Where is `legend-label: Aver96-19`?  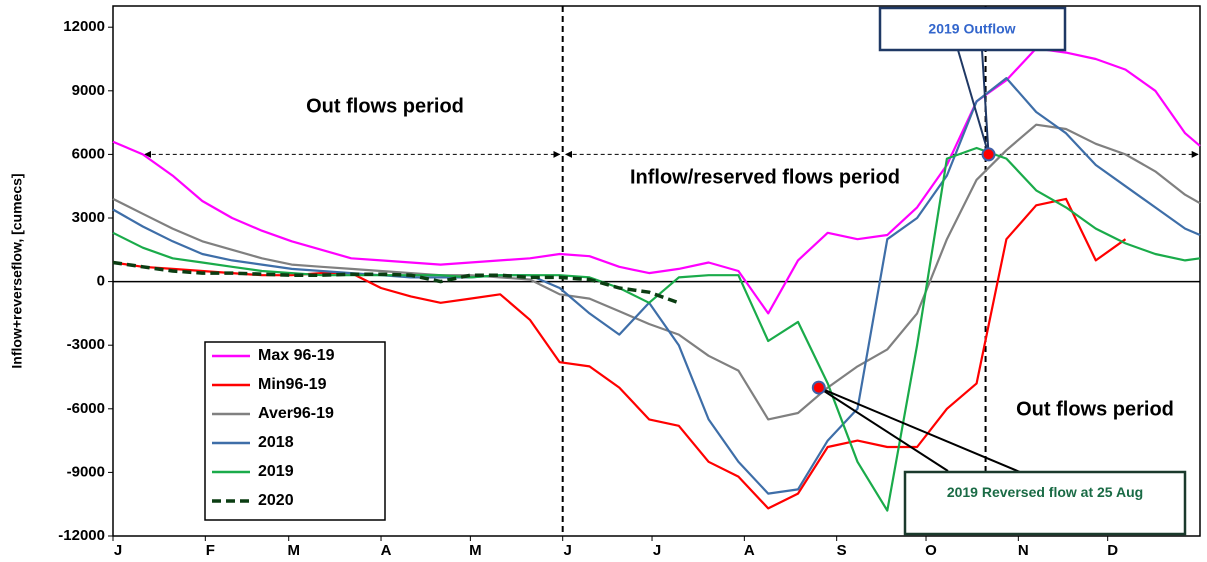 legend-label: Aver96-19 is located at coordinates (296, 413).